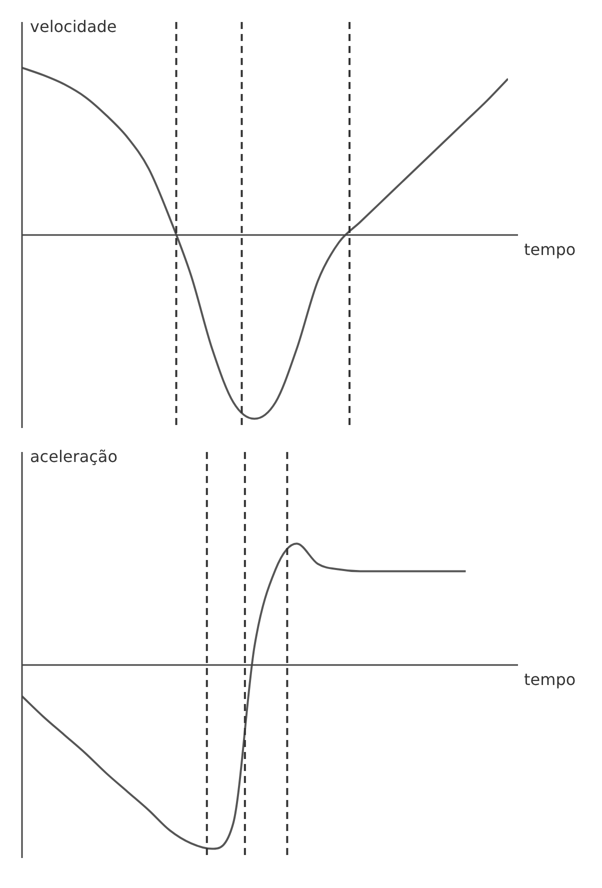 Image resolution: width=602 pixels, height=888 pixels. What do you see at coordinates (73, 26) in the screenshot?
I see `y-axis-title: velocidade` at bounding box center [73, 26].